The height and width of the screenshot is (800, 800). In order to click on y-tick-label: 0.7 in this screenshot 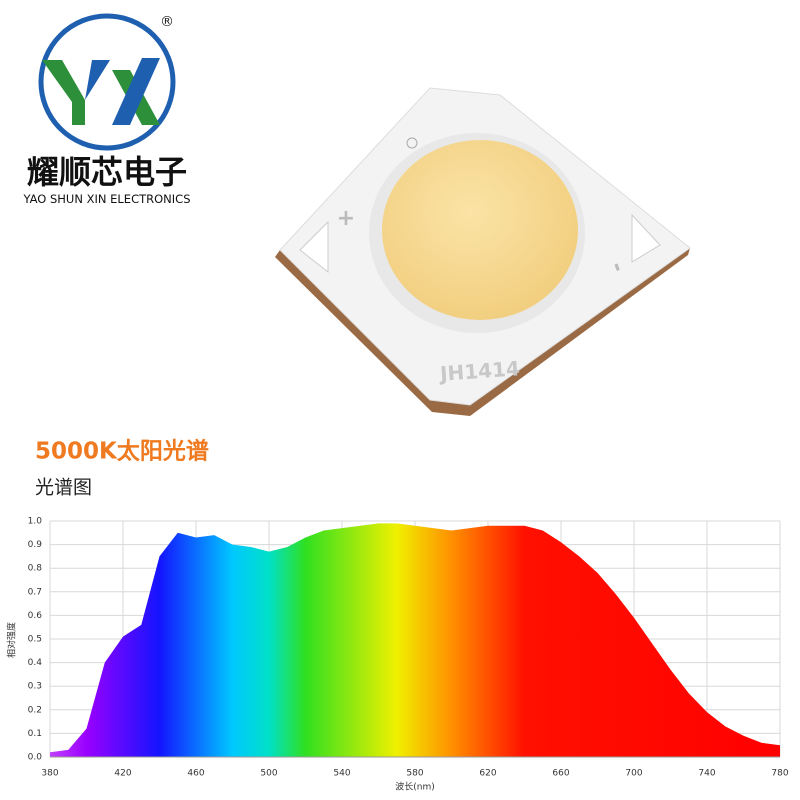, I will do `click(35, 592)`.